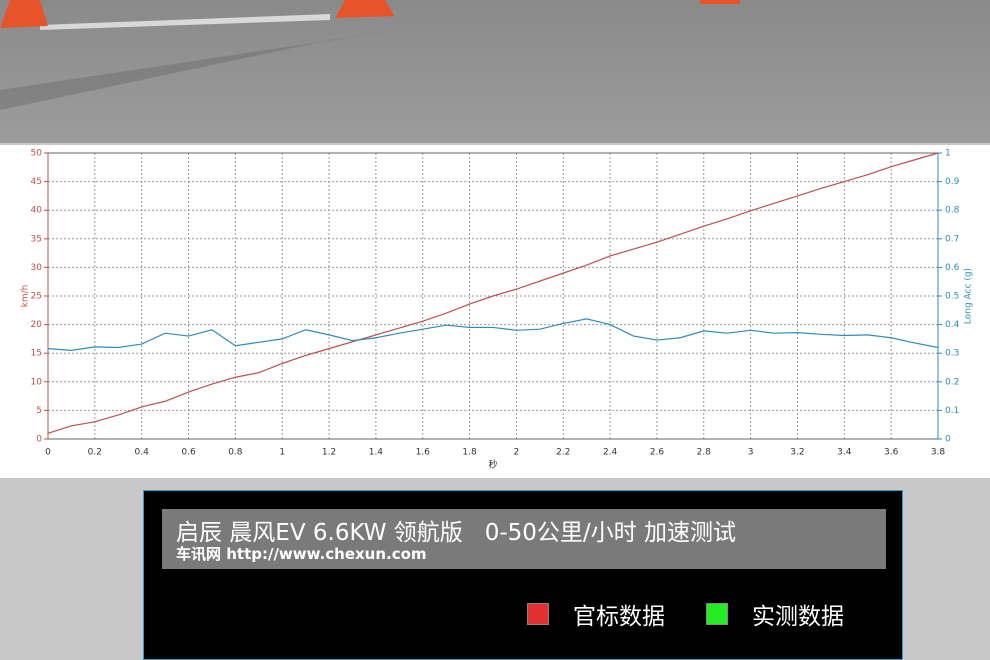 Image resolution: width=990 pixels, height=660 pixels. What do you see at coordinates (844, 453) in the screenshot?
I see `x-tick-label: 3.4` at bounding box center [844, 453].